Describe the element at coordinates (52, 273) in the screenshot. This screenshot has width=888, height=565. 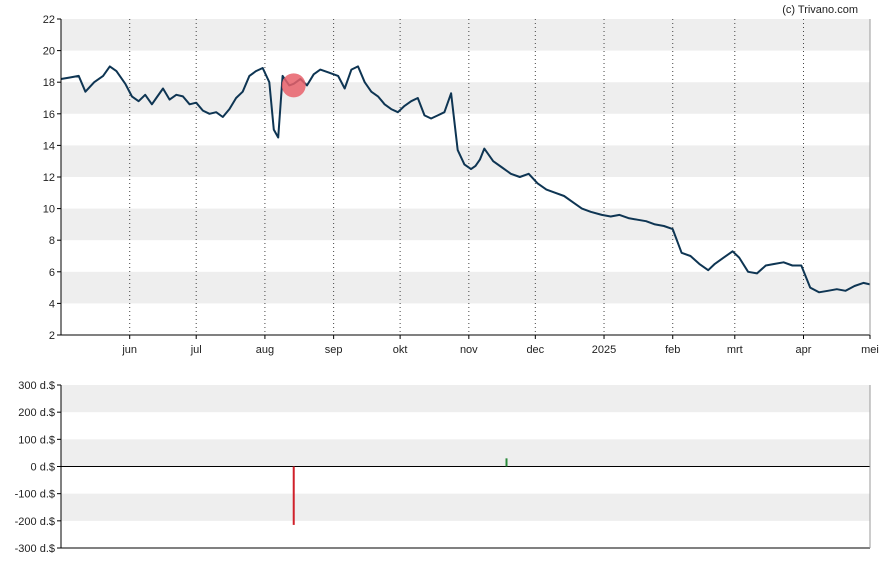
I see `price-y-tick-label: 6` at that location.